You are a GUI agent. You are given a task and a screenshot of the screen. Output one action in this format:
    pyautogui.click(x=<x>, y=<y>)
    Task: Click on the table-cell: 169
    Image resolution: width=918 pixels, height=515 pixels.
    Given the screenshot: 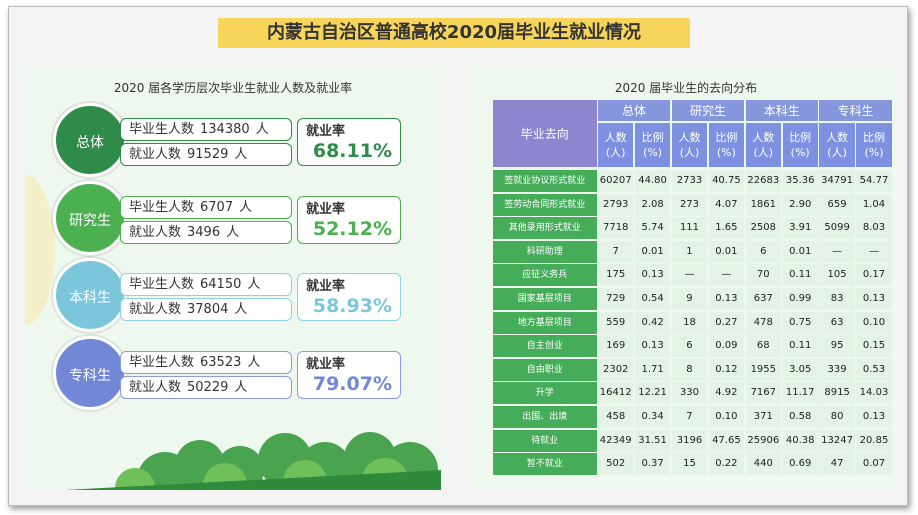 What is the action you would take?
    pyautogui.click(x=616, y=346)
    